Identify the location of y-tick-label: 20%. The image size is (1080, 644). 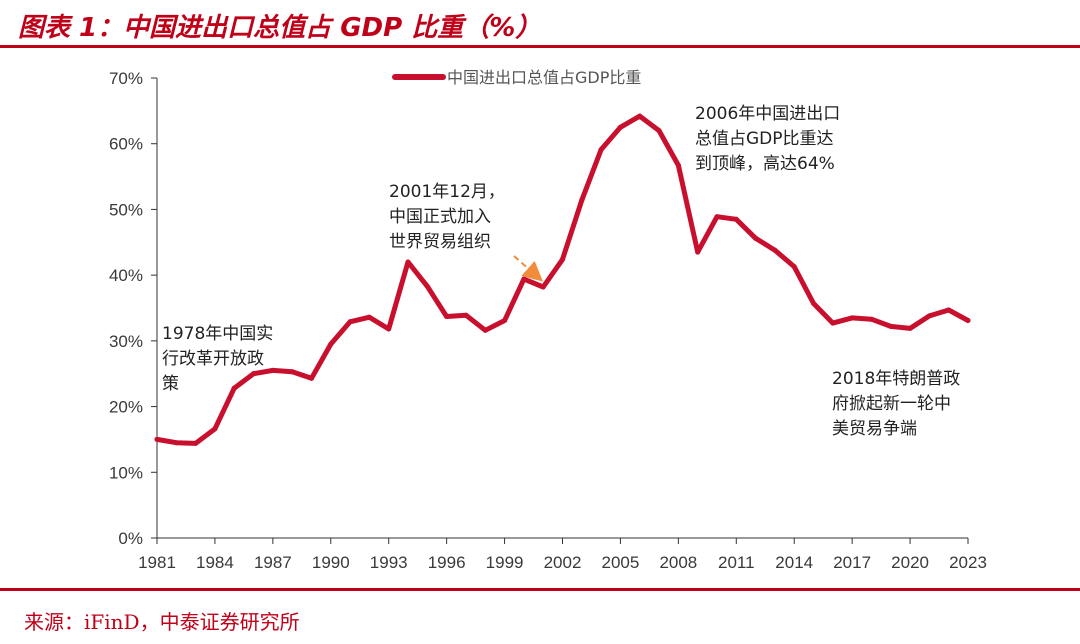
(126, 407).